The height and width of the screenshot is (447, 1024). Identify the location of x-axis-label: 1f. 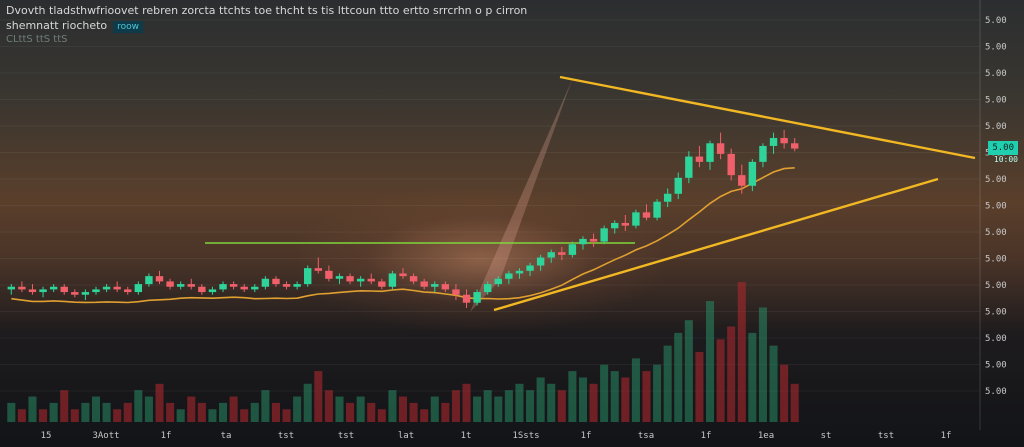
(166, 436).